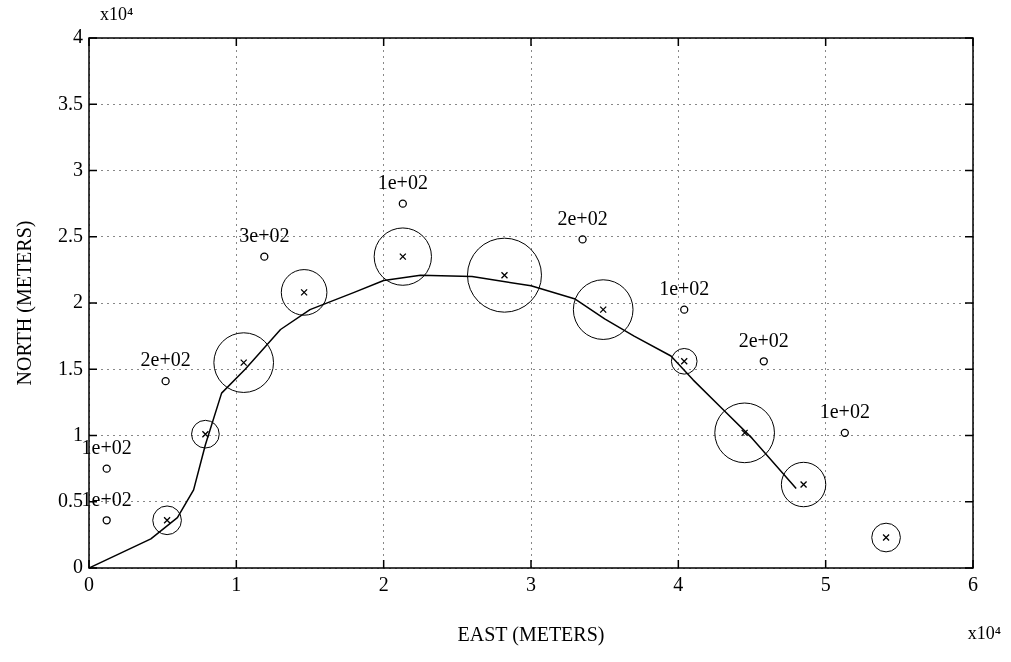 The width and height of the screenshot is (1011, 662). Describe the element at coordinates (78, 433) in the screenshot. I see `y-tick-label: 1` at that location.